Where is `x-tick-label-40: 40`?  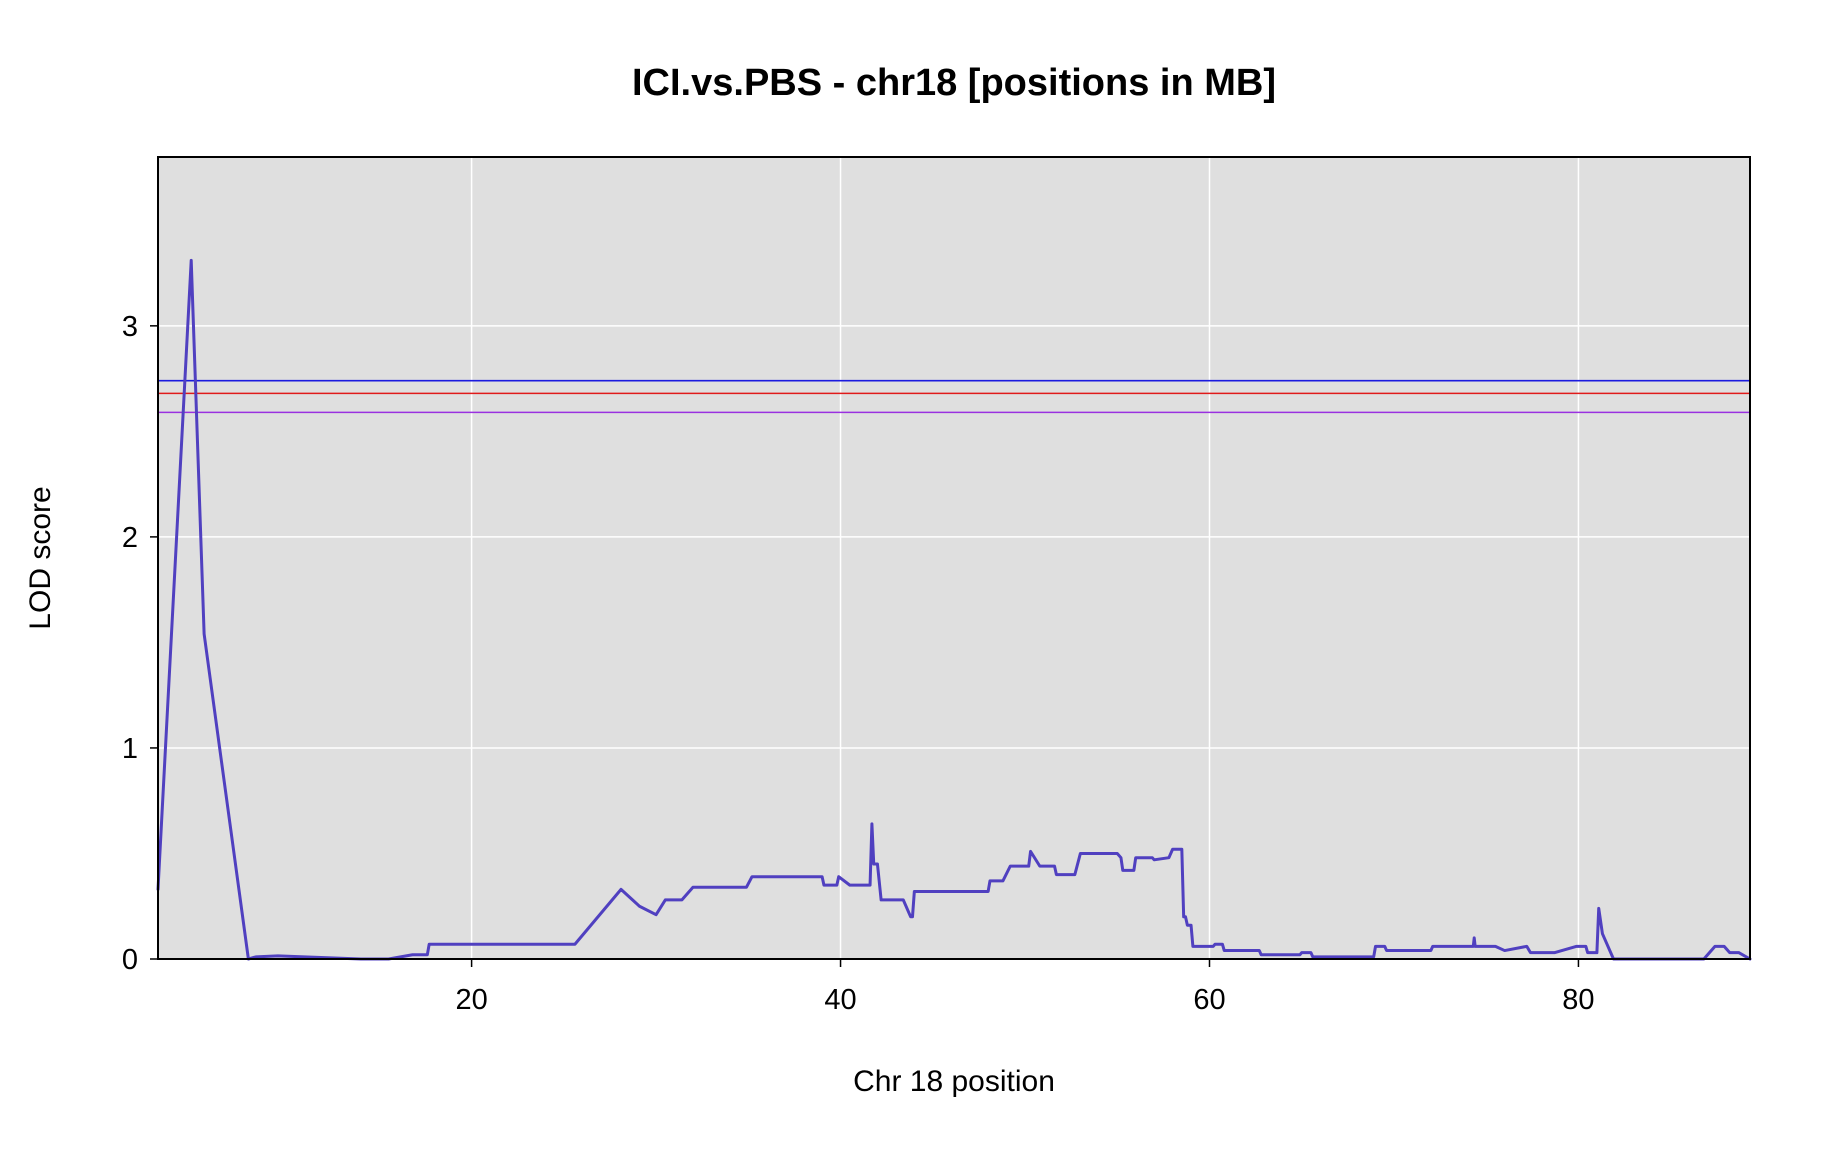 x-tick-label-40: 40 is located at coordinates (840, 1000).